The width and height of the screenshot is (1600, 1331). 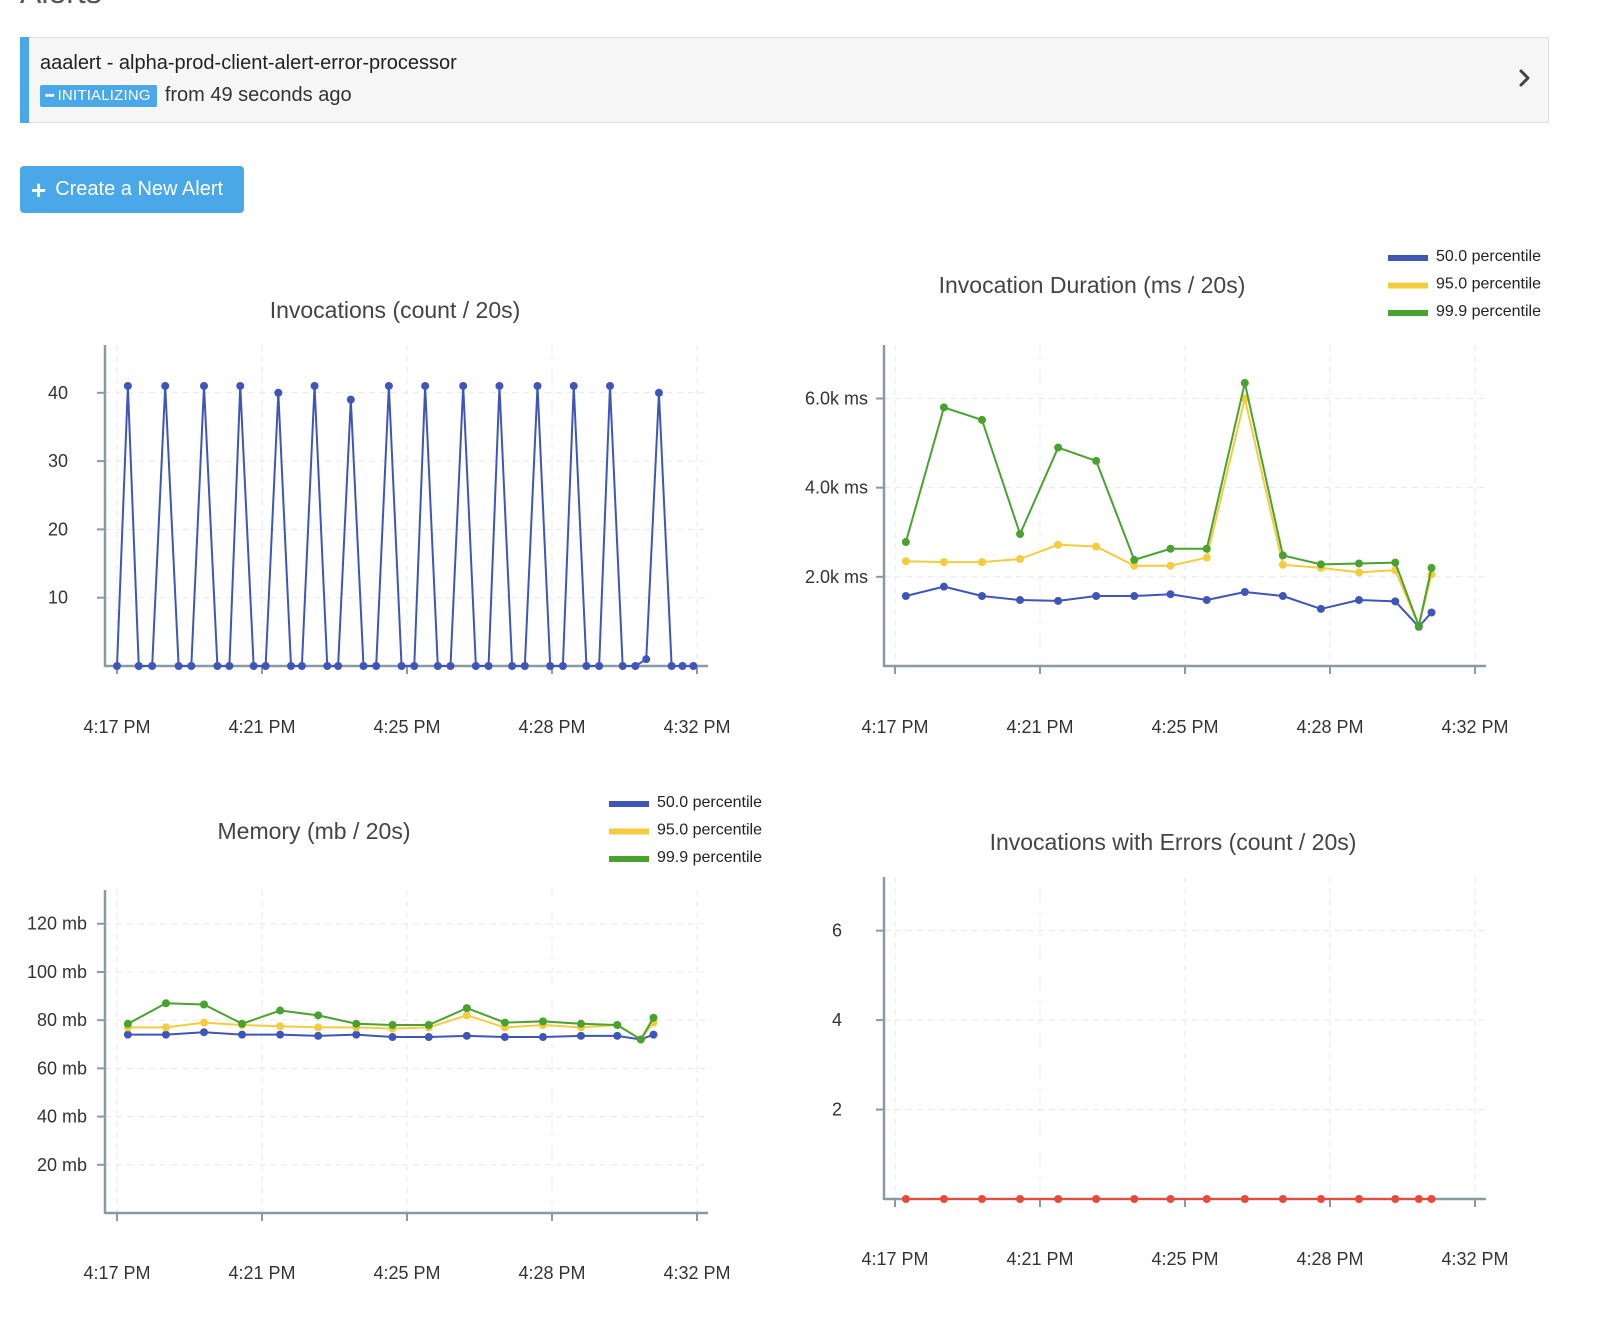 I want to click on legend-label: 95.0 percentile, so click(x=709, y=830).